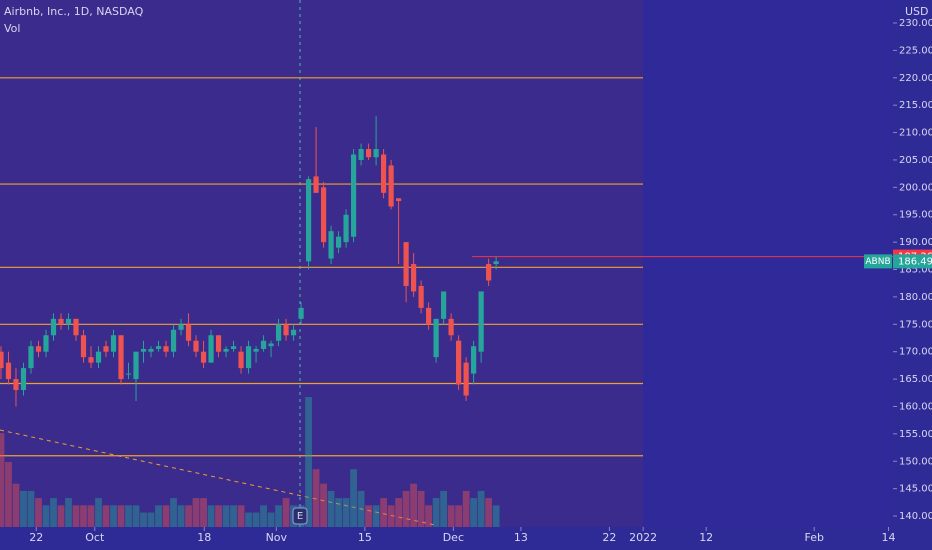 Image resolution: width=932 pixels, height=550 pixels. Describe the element at coordinates (915, 187) in the screenshot. I see `y-tick-label: 200.00` at that location.